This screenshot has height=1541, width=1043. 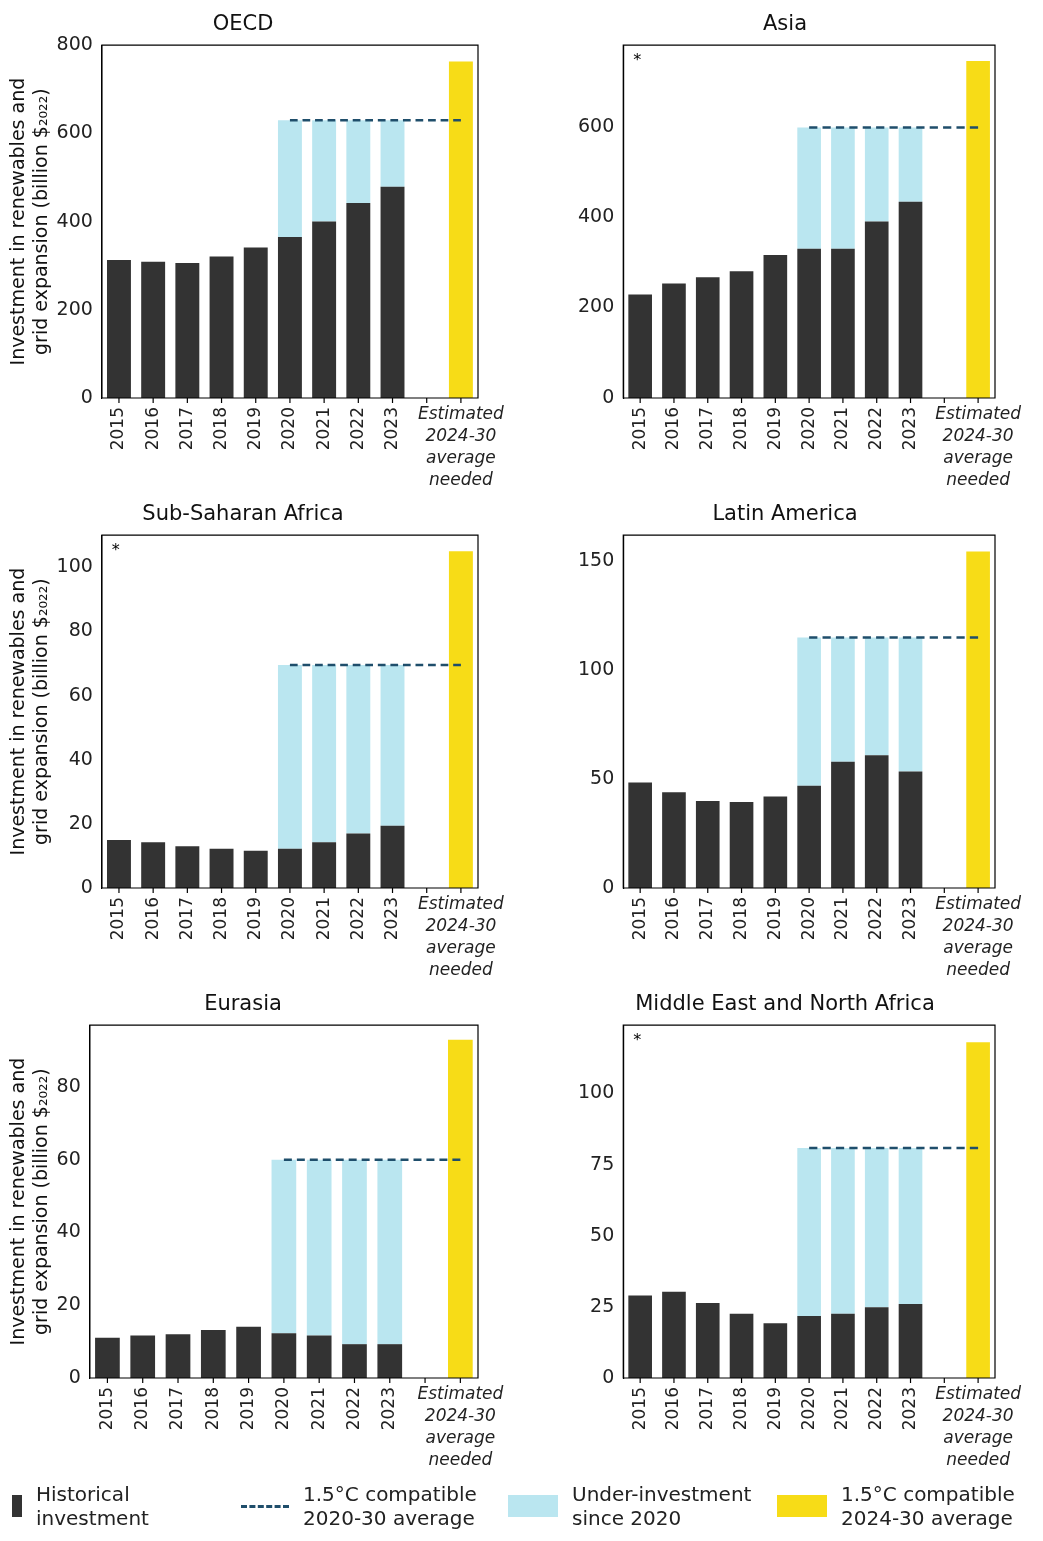 What do you see at coordinates (785, 513) in the screenshot?
I see `chart-title: Latin America` at bounding box center [785, 513].